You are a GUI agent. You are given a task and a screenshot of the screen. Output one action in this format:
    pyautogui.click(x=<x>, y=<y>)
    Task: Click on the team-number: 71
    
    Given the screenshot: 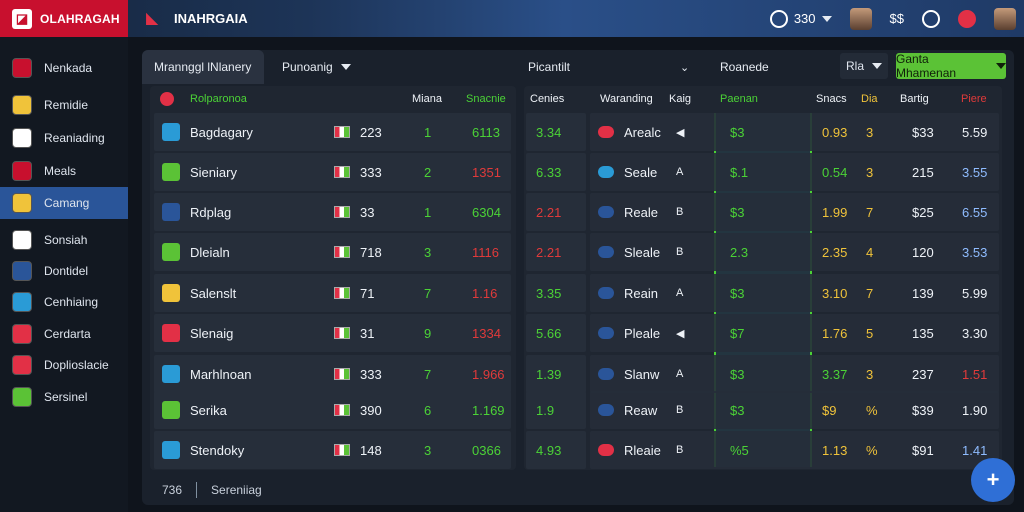 What is the action you would take?
    pyautogui.click(x=367, y=293)
    